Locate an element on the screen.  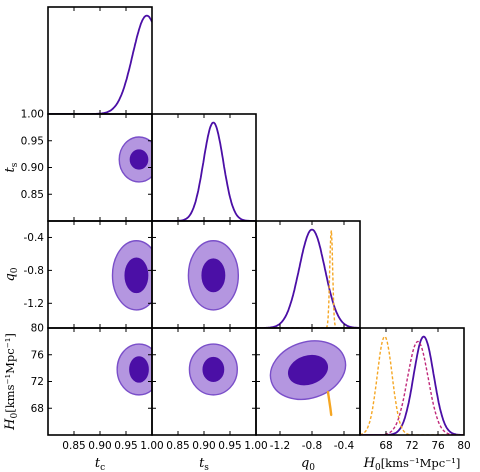
x-tick-label-t_c: 0.90 is located at coordinates (99, 446).